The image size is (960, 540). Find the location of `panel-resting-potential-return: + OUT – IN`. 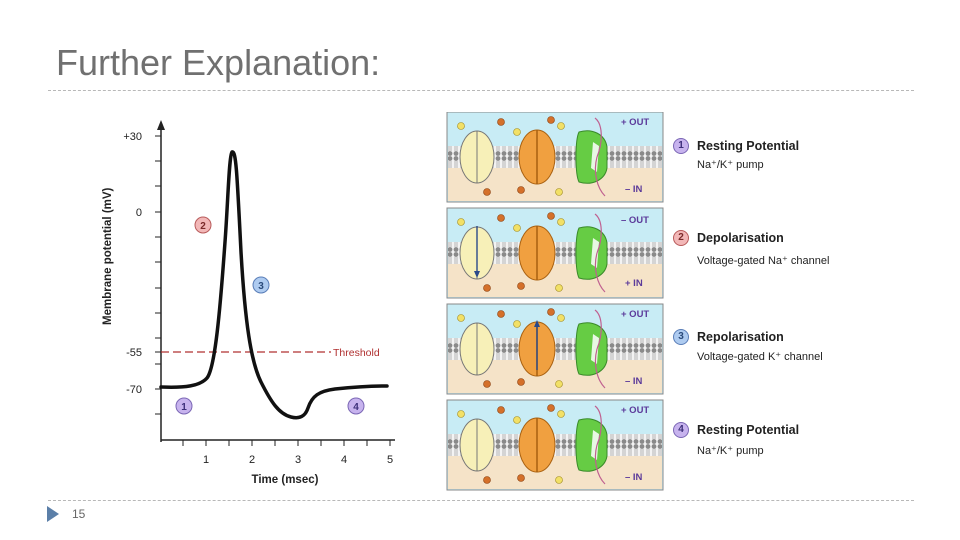

panel-resting-potential-return: + OUT – IN is located at coordinates (555, 445).